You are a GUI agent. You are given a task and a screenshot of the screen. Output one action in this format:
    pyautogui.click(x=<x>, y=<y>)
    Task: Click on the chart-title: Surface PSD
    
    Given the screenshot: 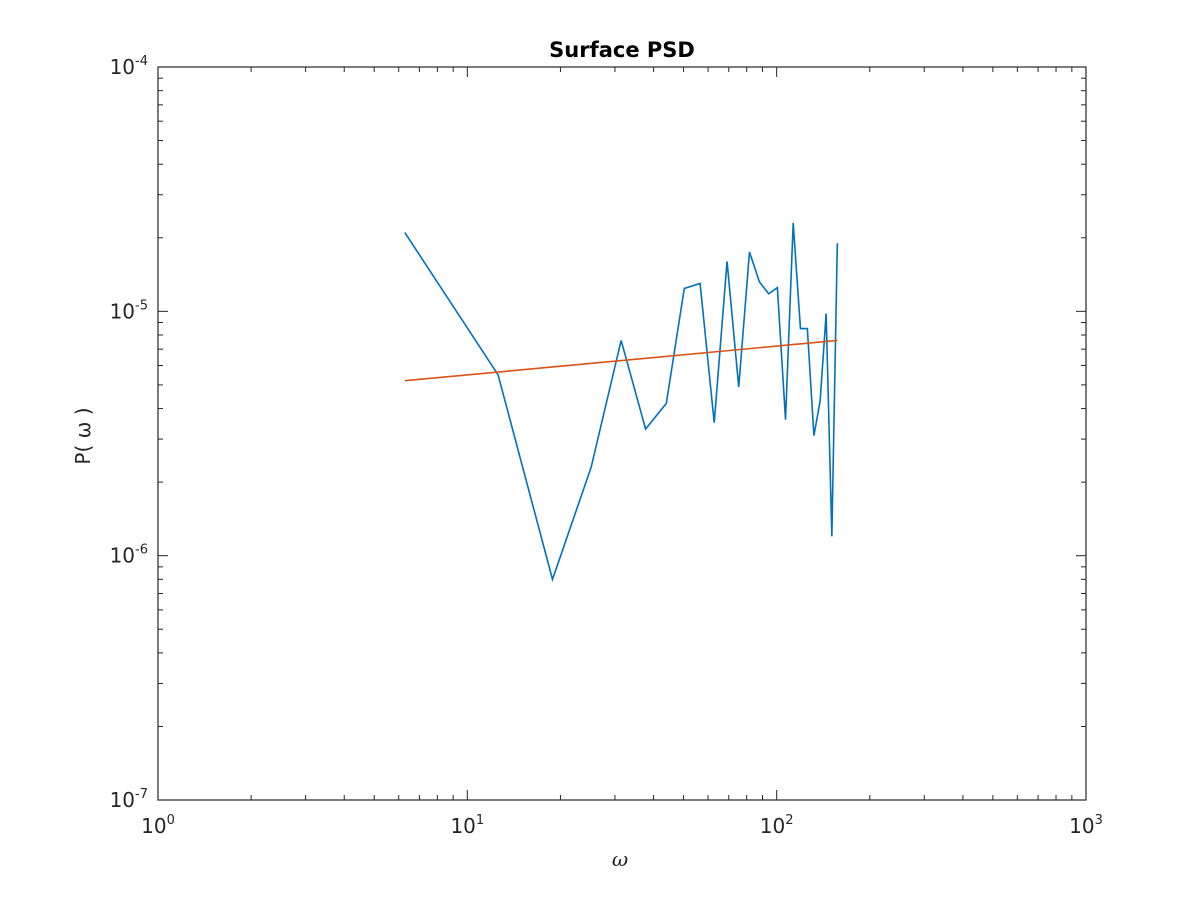 What is the action you would take?
    pyautogui.click(x=622, y=50)
    